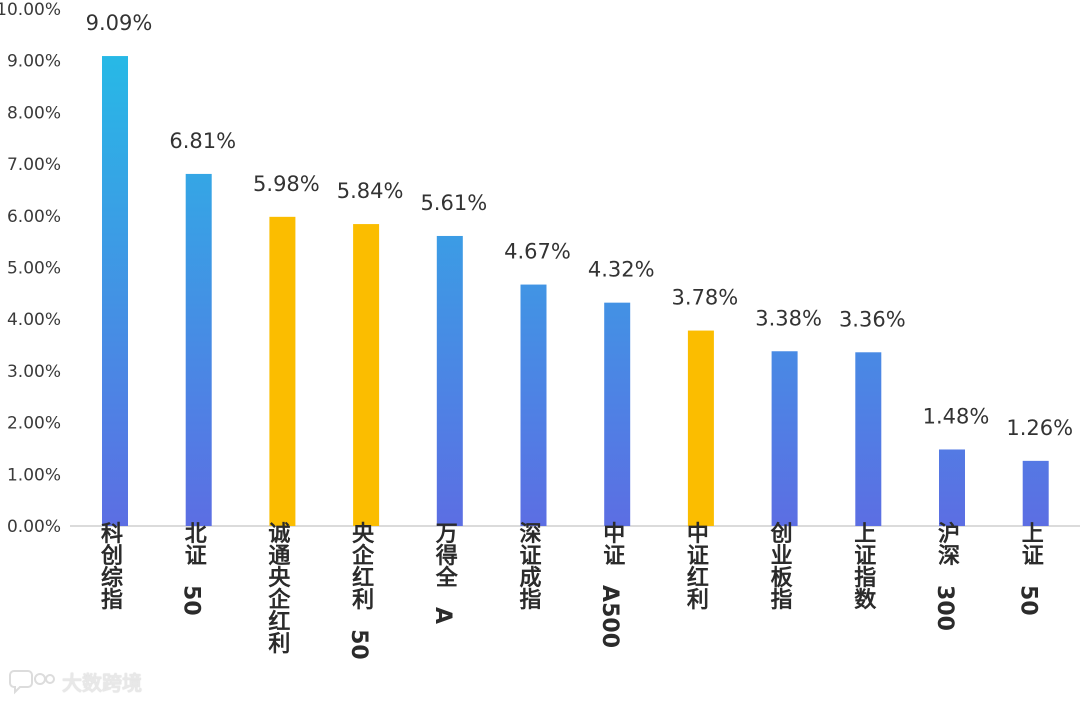  I want to click on watermark: 大数跨境, so click(75, 681).